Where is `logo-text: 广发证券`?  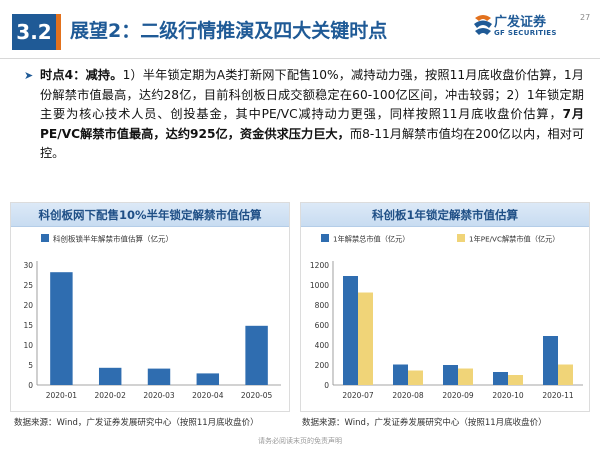
logo-text: 广发证券 is located at coordinates (520, 22).